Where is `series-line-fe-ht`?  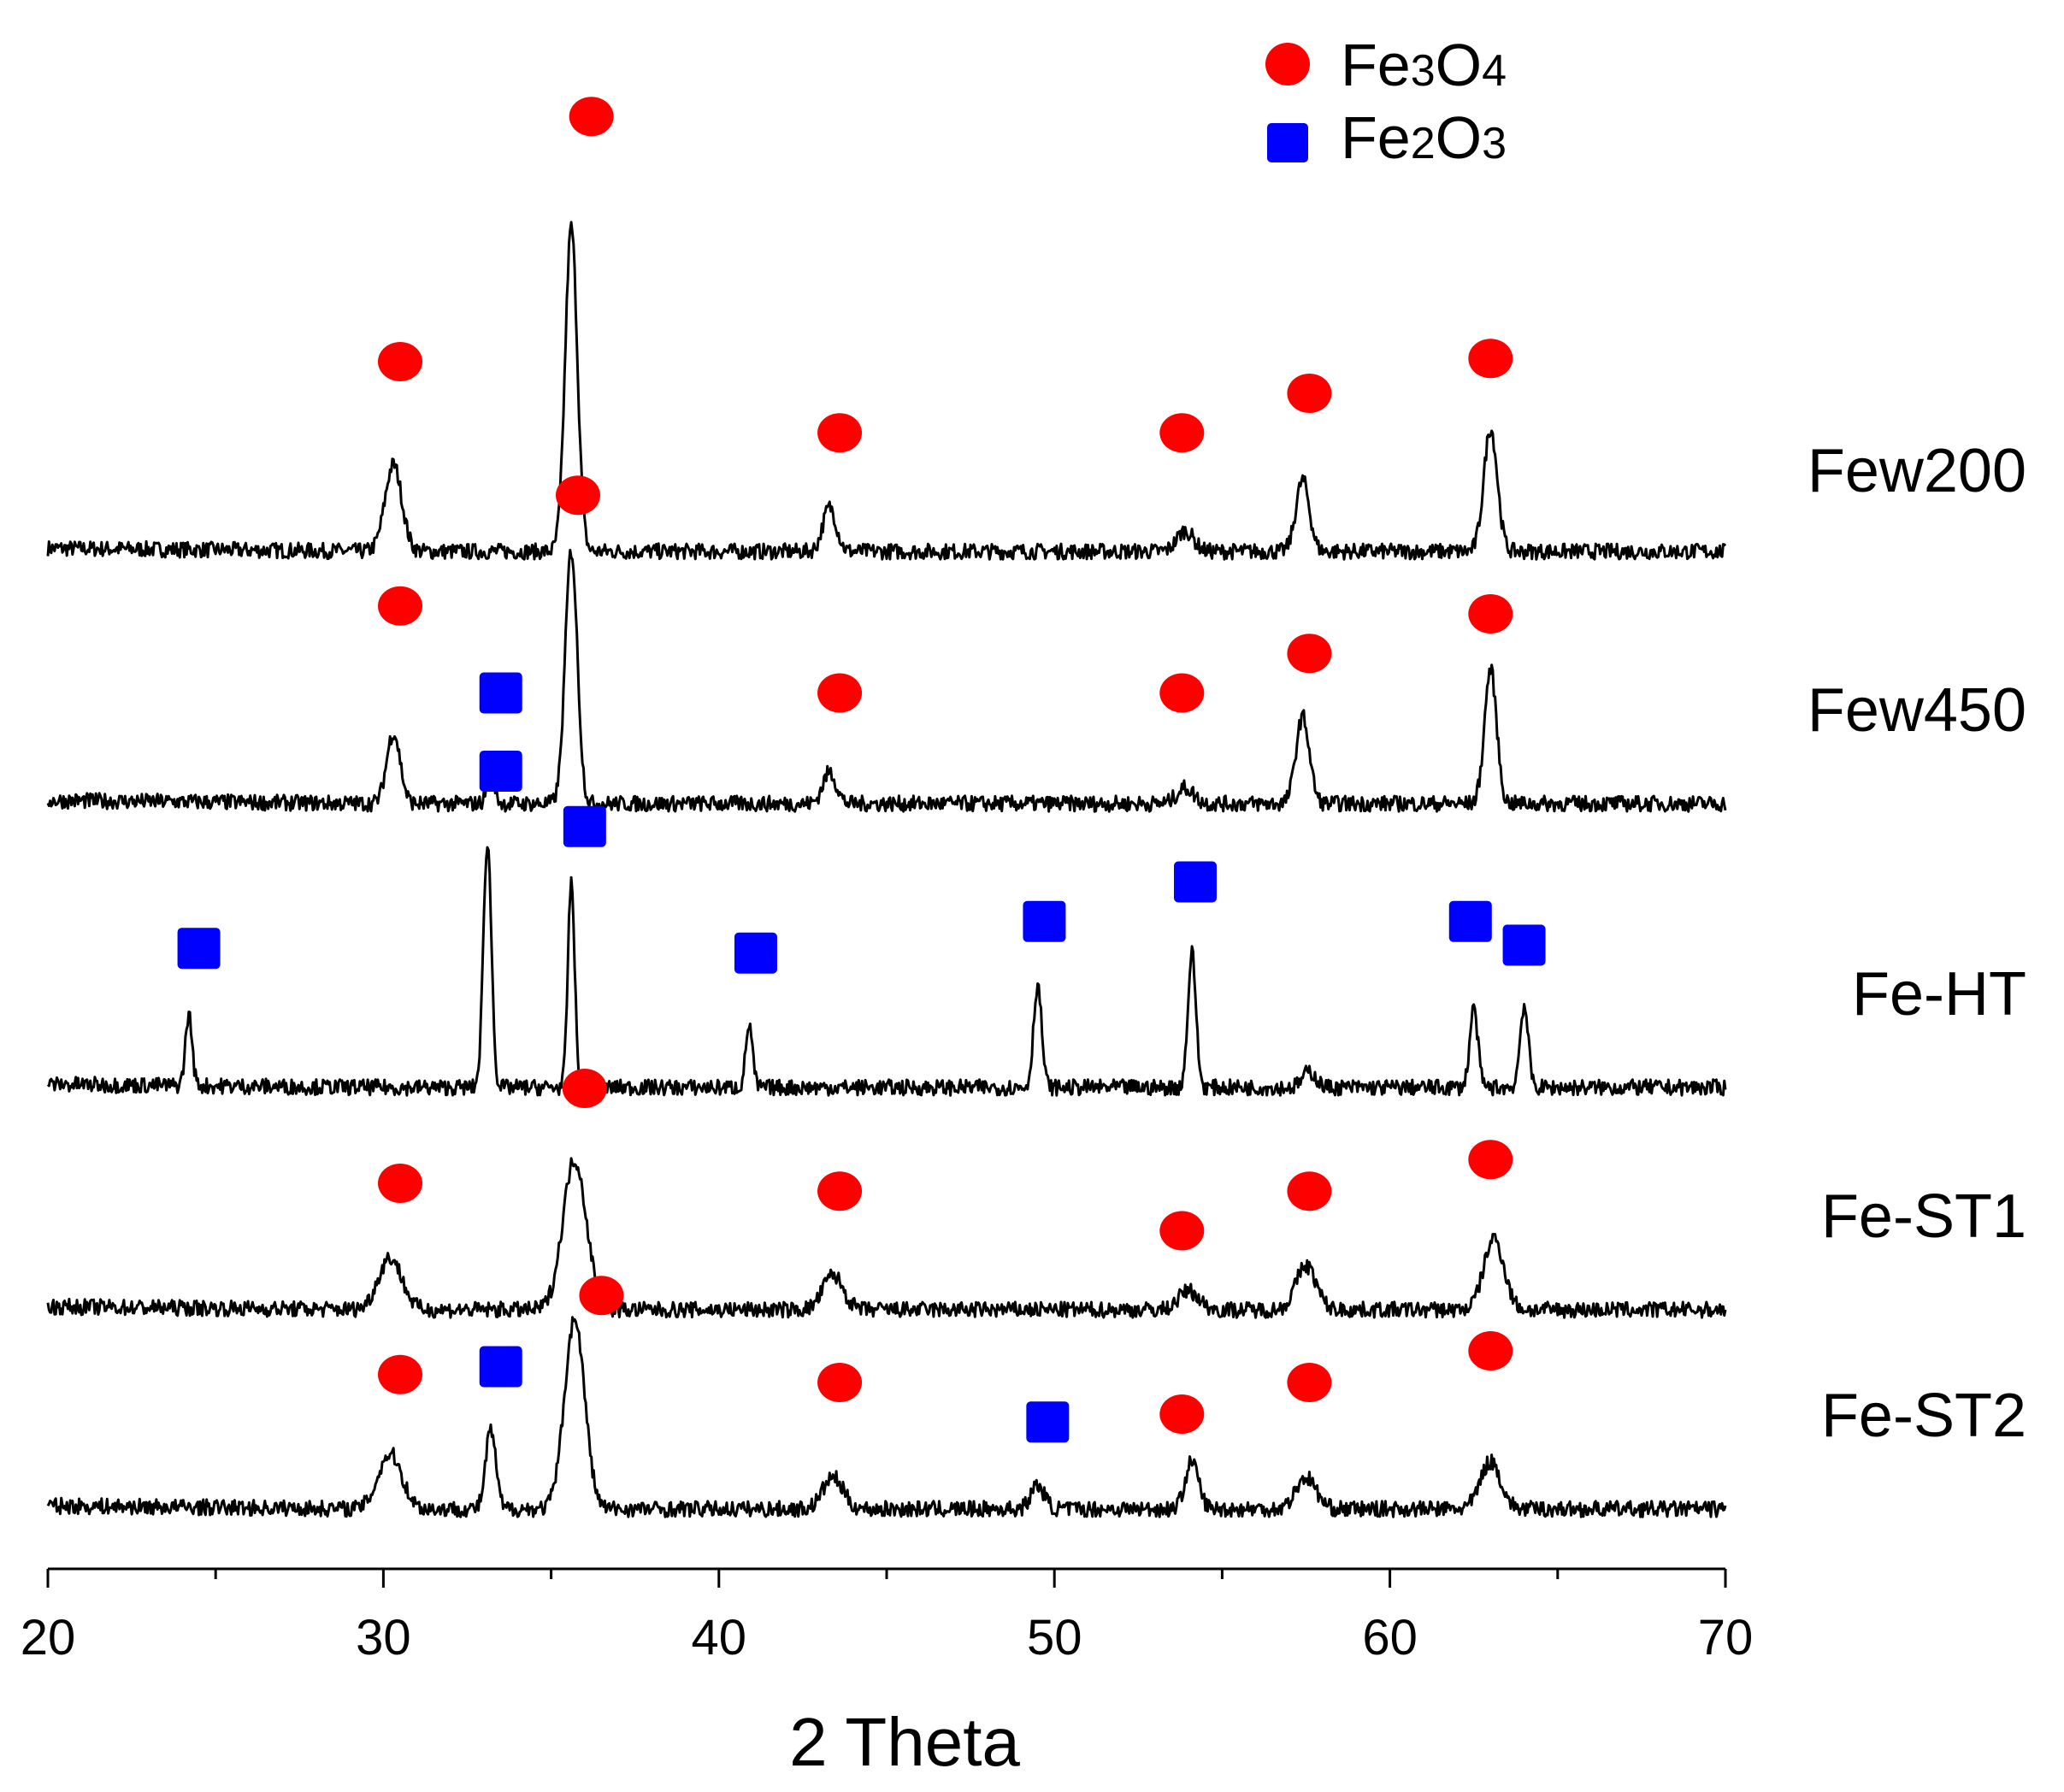 series-line-fe-ht is located at coordinates (886, 971).